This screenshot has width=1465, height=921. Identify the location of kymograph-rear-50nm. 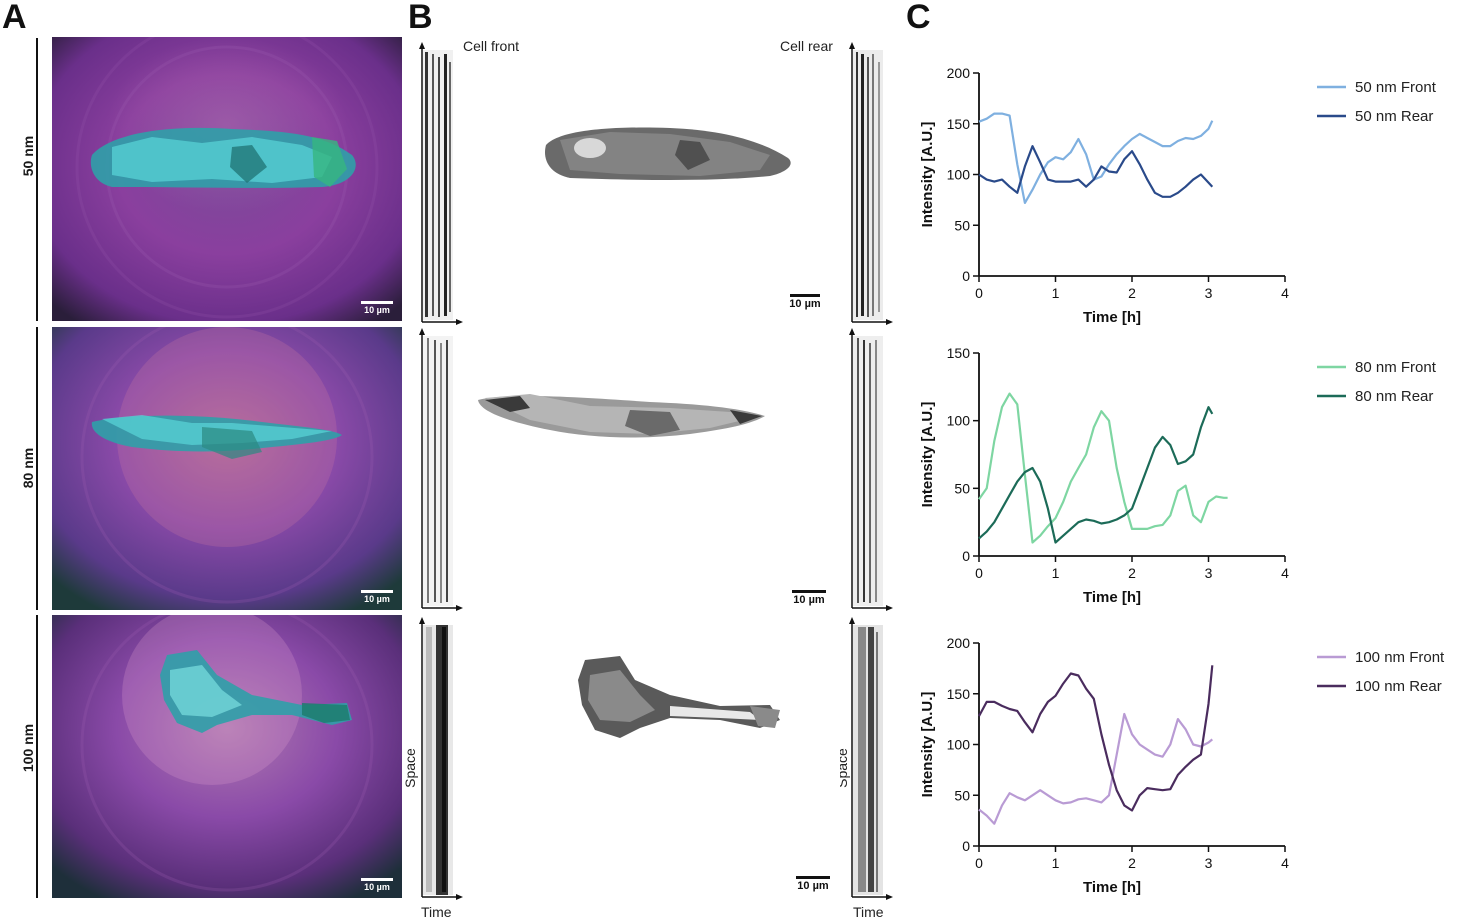
(871, 184).